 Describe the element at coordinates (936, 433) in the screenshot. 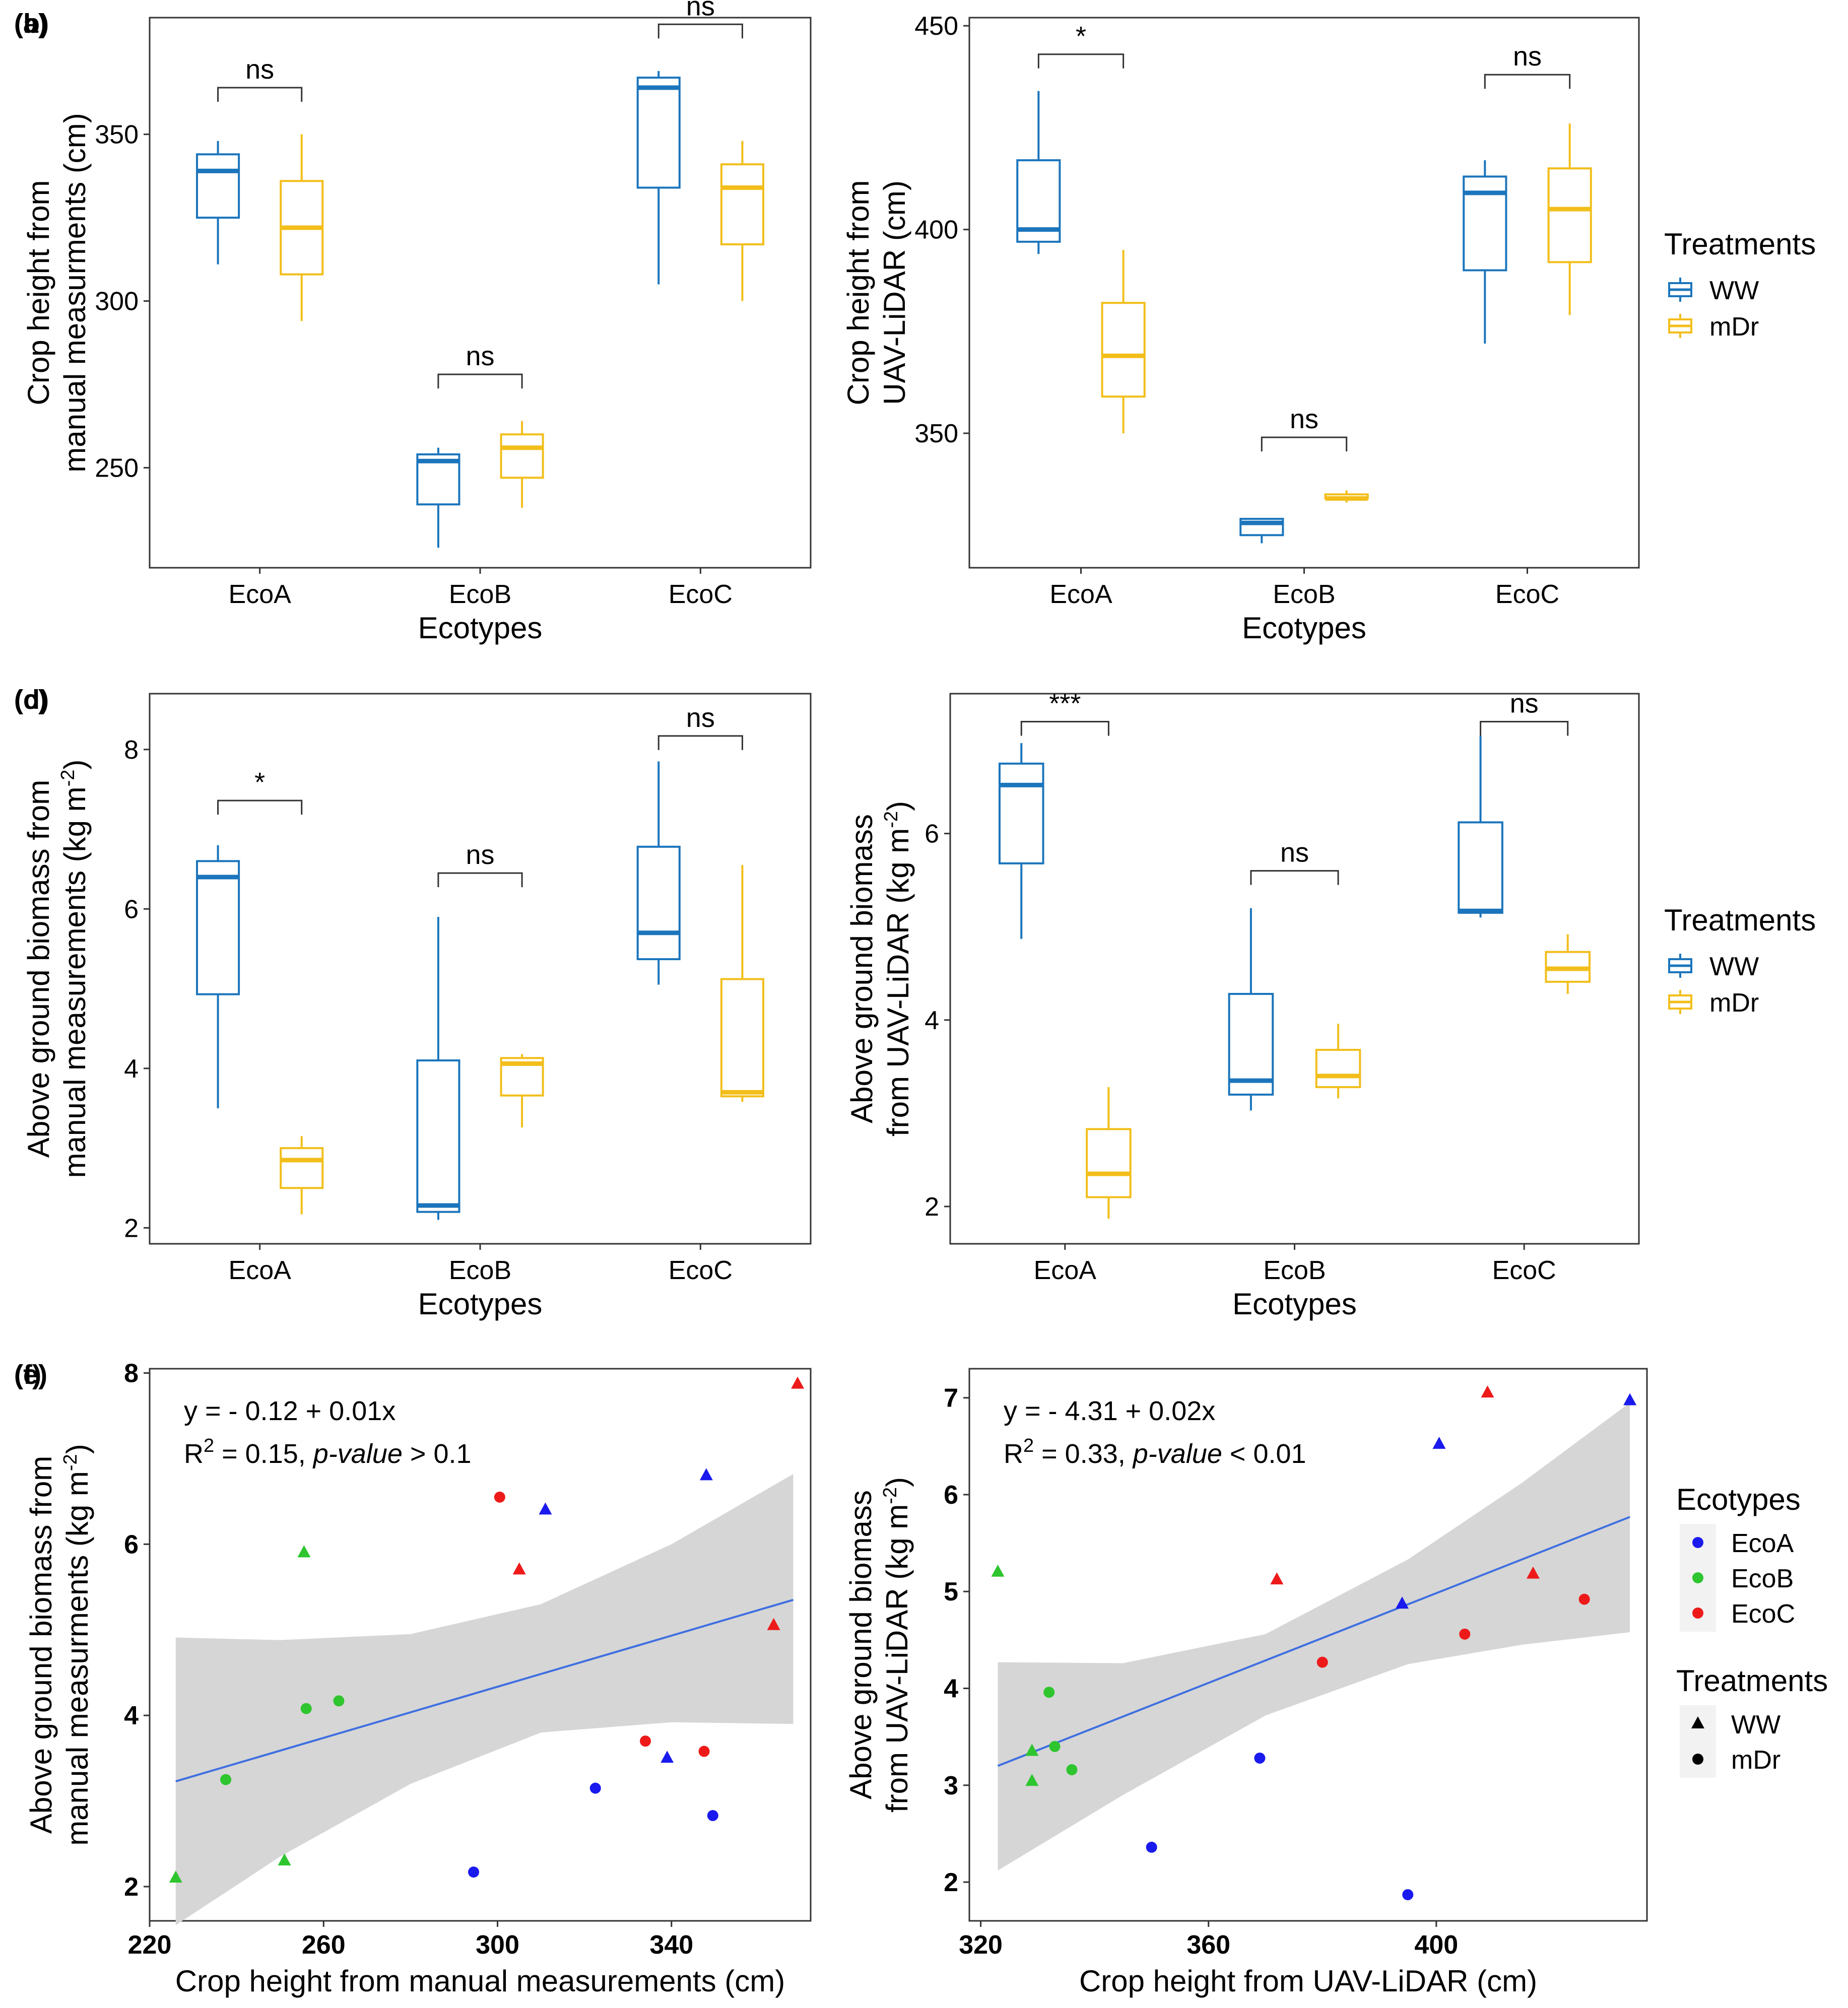

I see `y-tick-label: 350` at that location.